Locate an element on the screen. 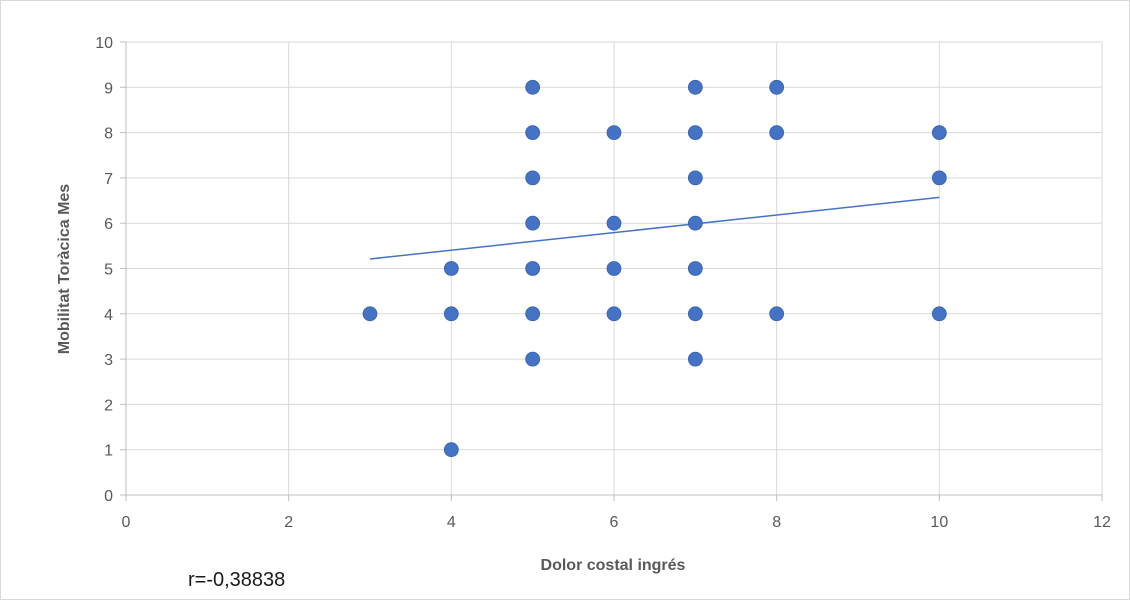  x-tick-label-4: 4 is located at coordinates (451, 522).